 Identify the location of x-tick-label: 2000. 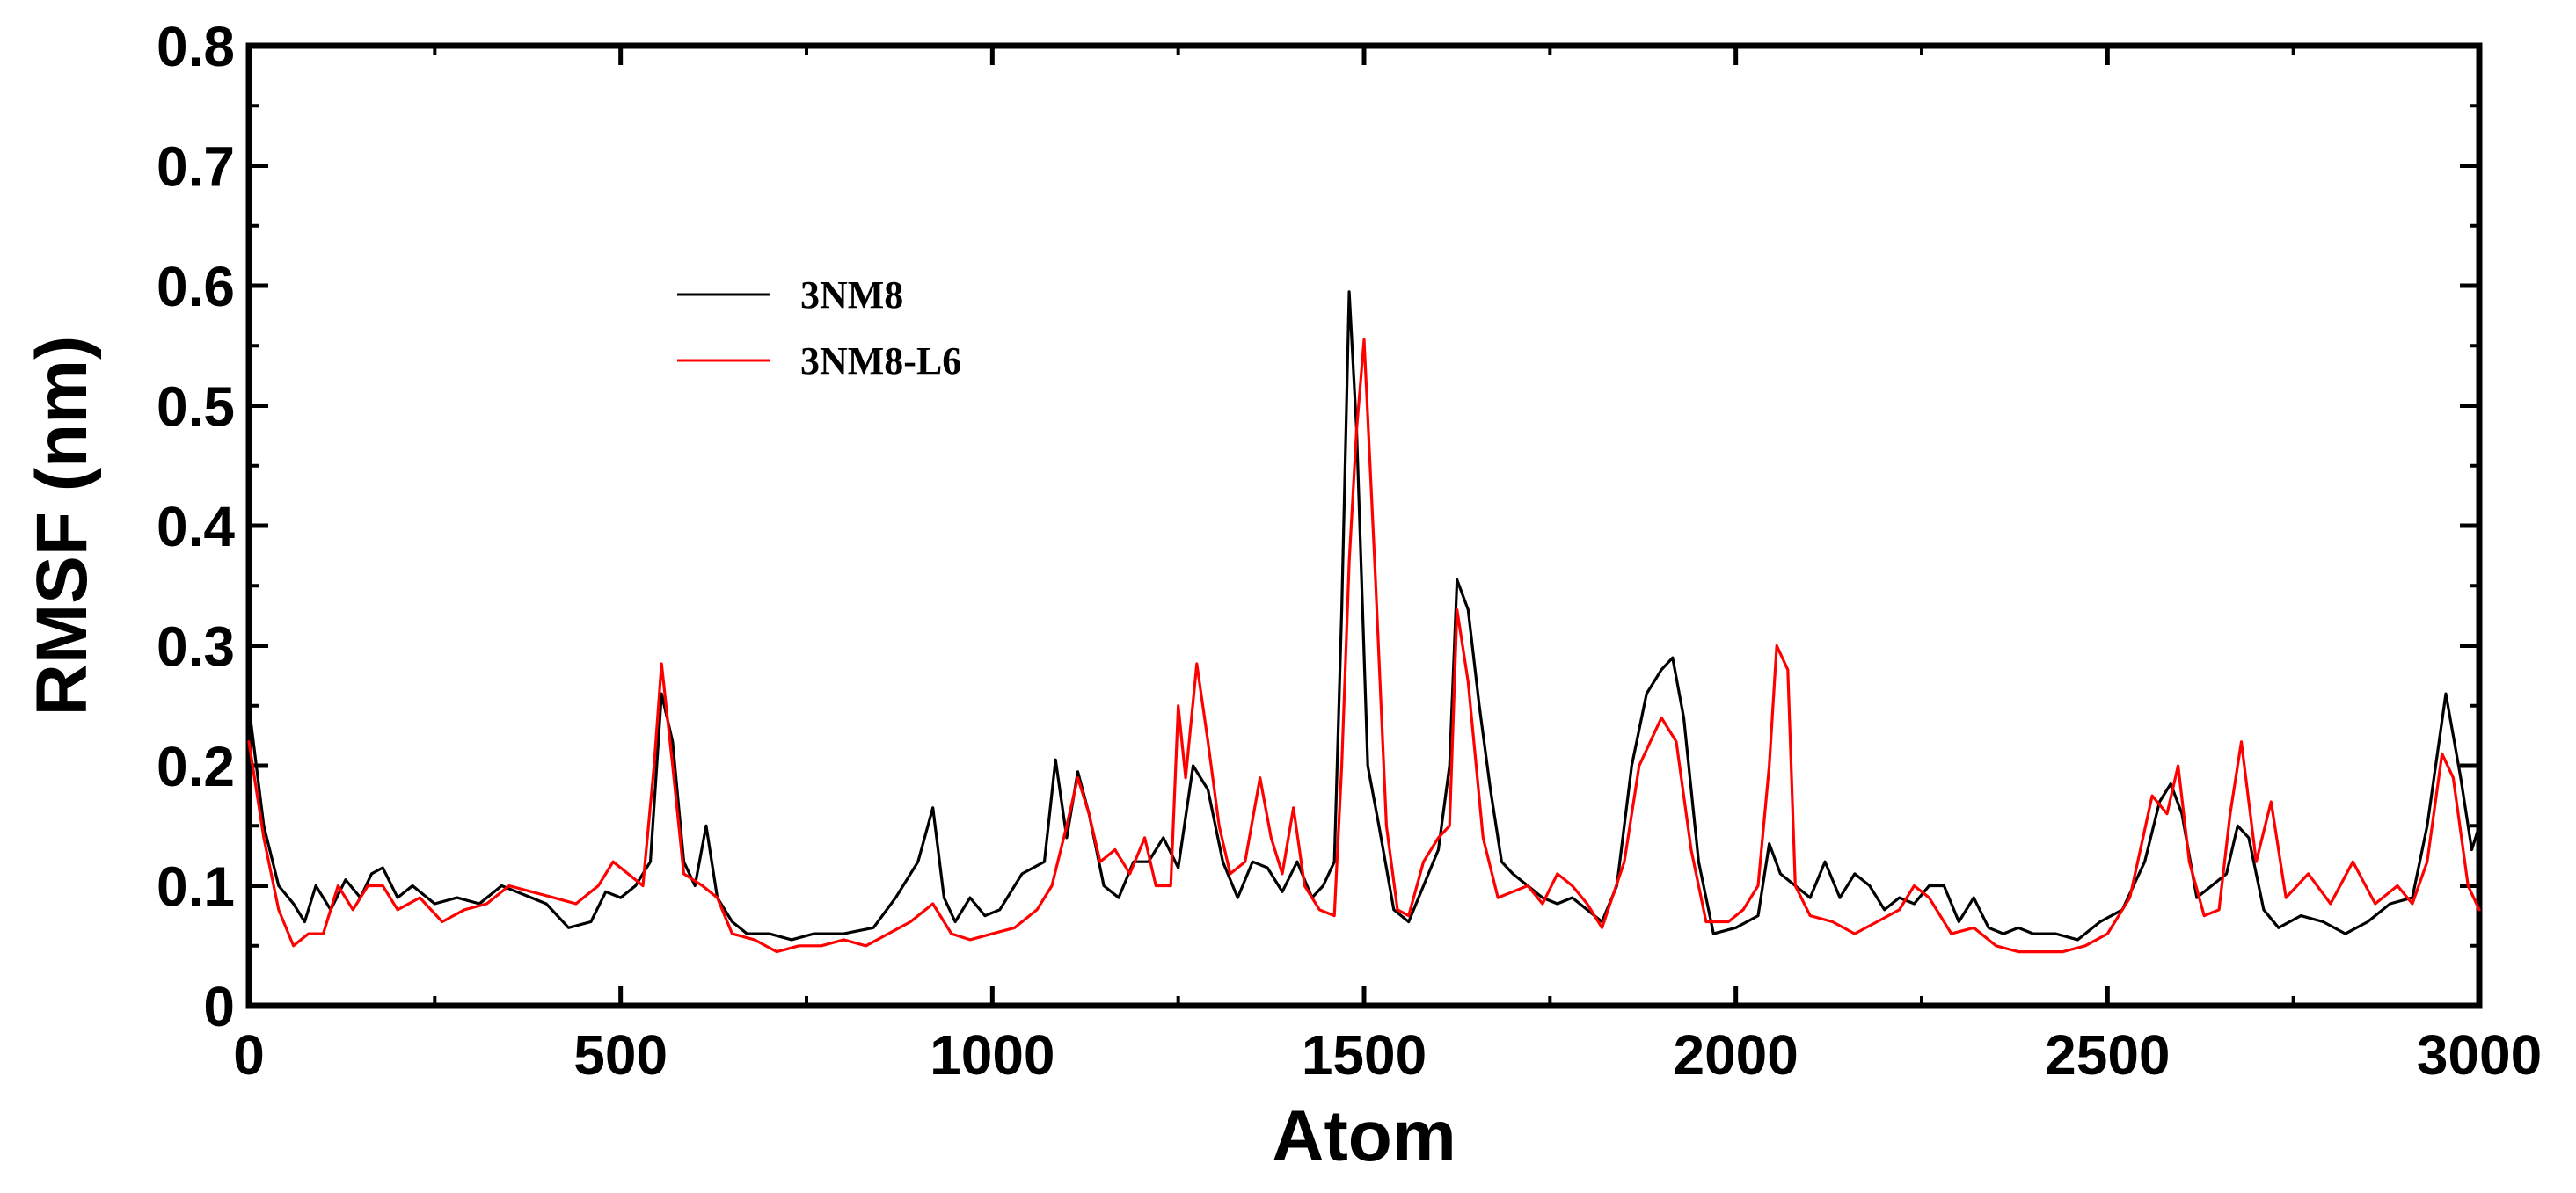
(1735, 1055).